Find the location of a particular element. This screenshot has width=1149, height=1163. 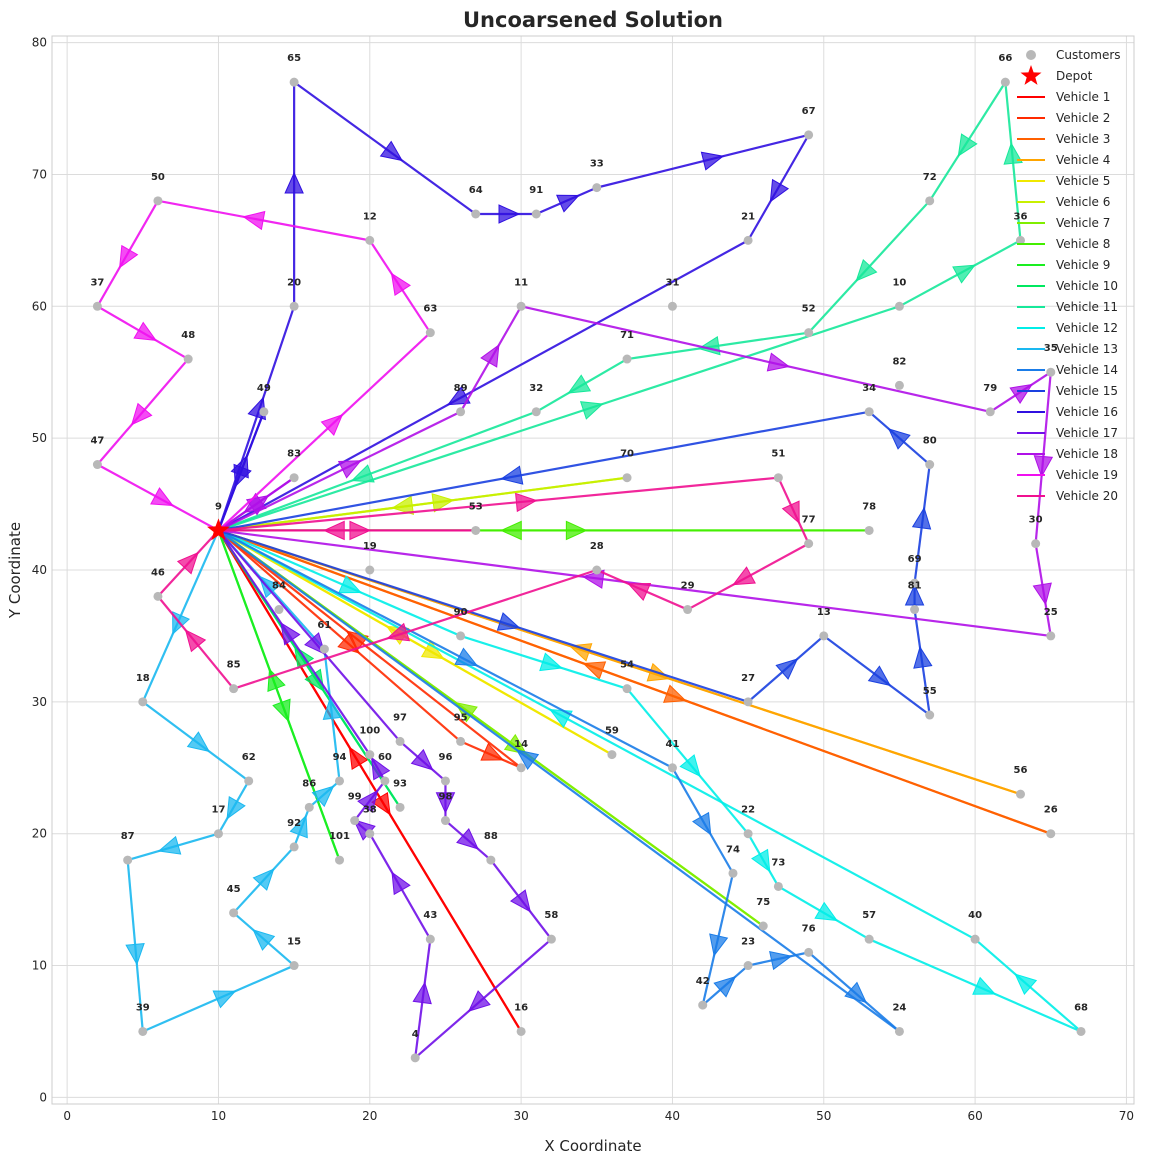

customer-label: 21 is located at coordinates (748, 216).